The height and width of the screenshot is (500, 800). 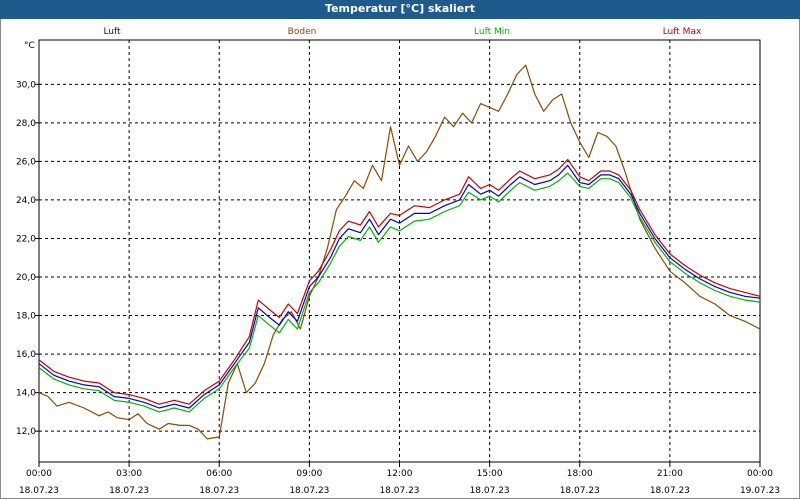 What do you see at coordinates (112, 32) in the screenshot?
I see `legend-entry-luft: Luft` at bounding box center [112, 32].